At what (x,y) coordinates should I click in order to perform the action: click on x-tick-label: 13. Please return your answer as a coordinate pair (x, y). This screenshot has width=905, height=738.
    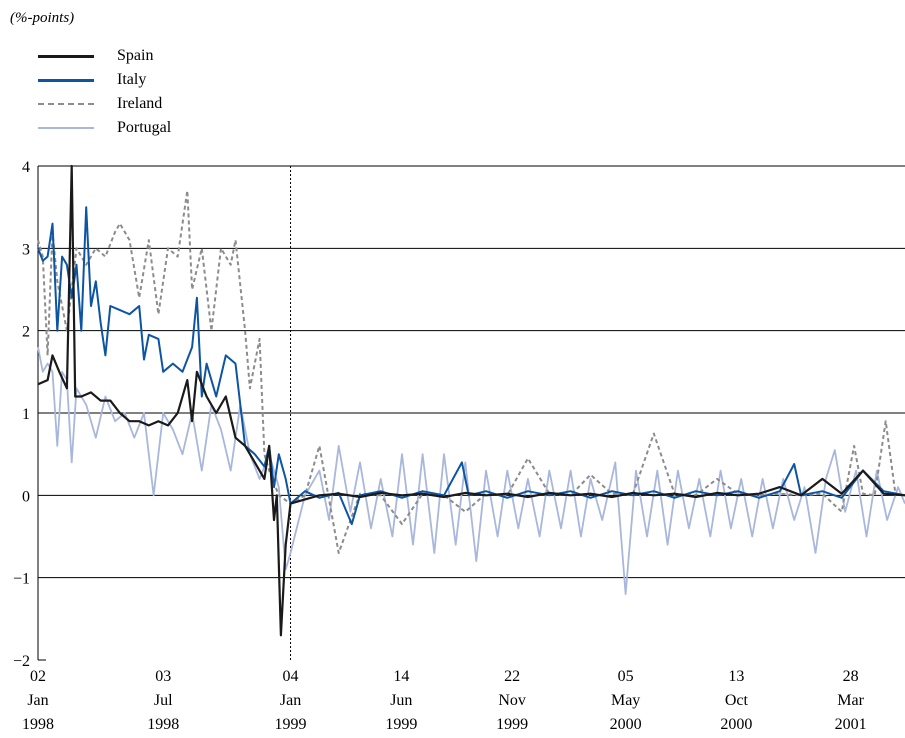
    Looking at the image, I should click on (736, 676).